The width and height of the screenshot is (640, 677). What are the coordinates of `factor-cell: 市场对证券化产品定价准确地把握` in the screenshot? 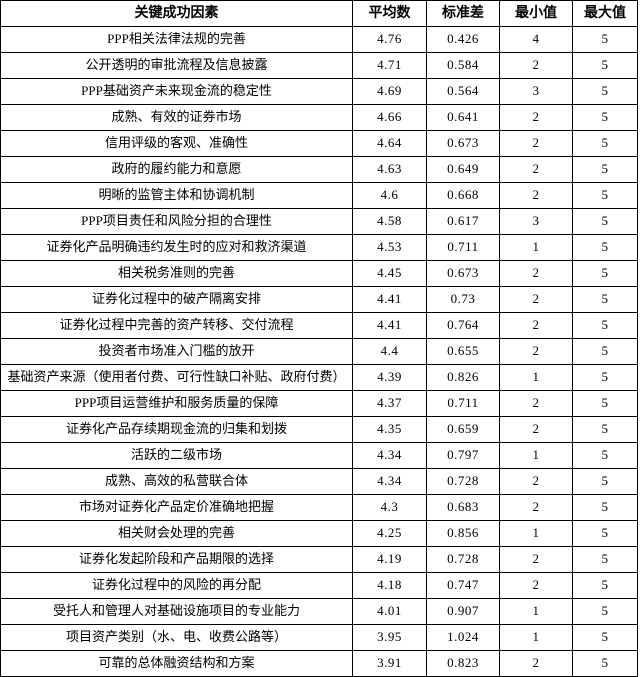 It's located at (176, 507).